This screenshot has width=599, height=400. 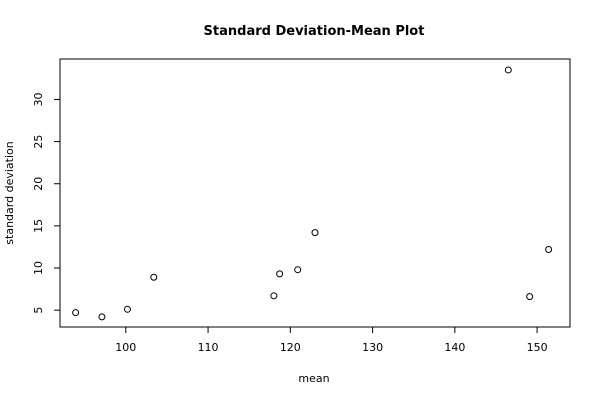 What do you see at coordinates (372, 347) in the screenshot?
I see `x-tick-label: 130` at bounding box center [372, 347].